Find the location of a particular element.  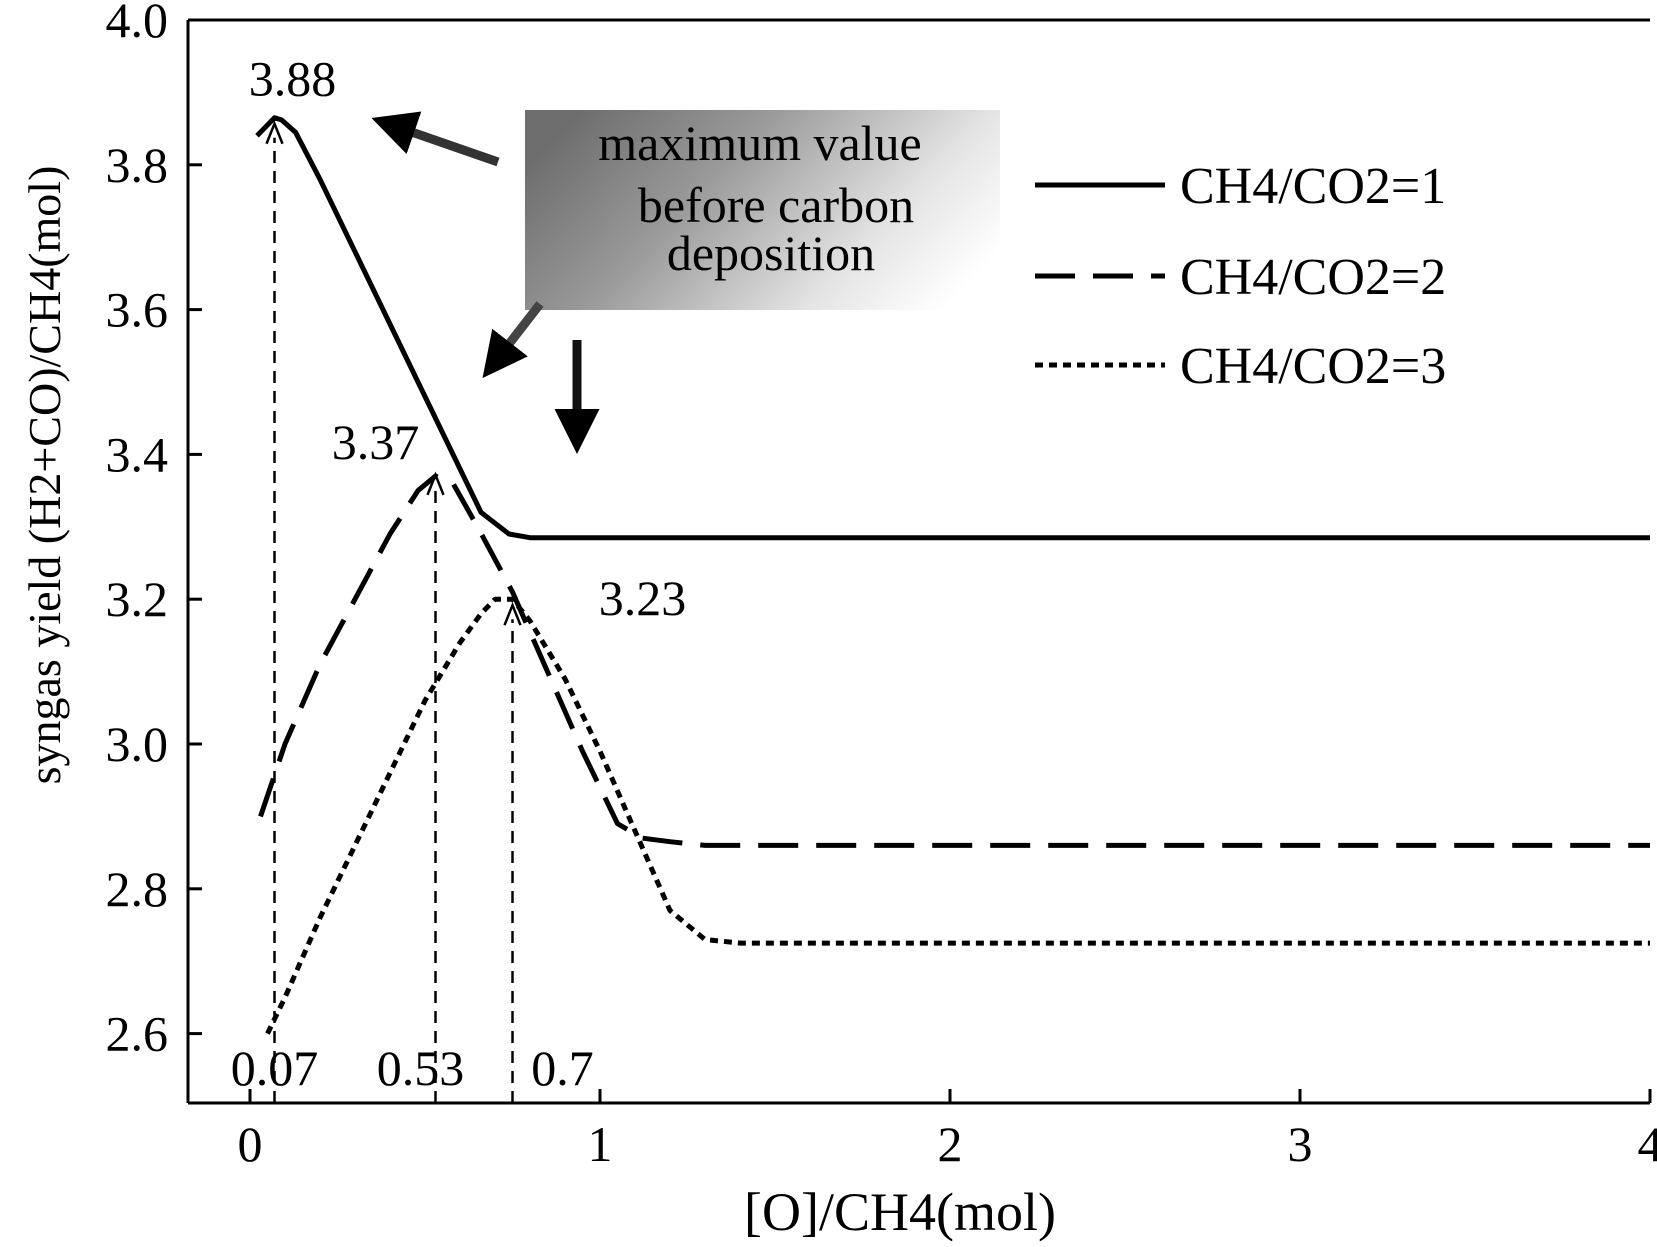

peak-value-label-1: 3.88 is located at coordinates (293, 79).